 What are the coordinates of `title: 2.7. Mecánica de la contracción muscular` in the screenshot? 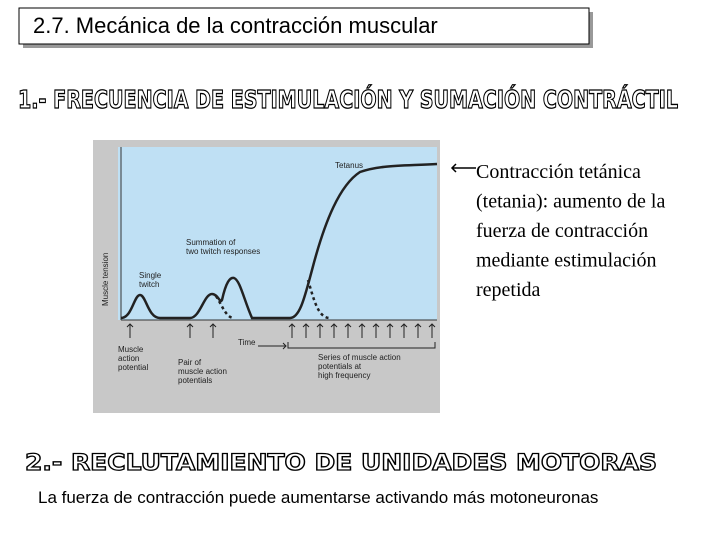 It's located at (235, 25).